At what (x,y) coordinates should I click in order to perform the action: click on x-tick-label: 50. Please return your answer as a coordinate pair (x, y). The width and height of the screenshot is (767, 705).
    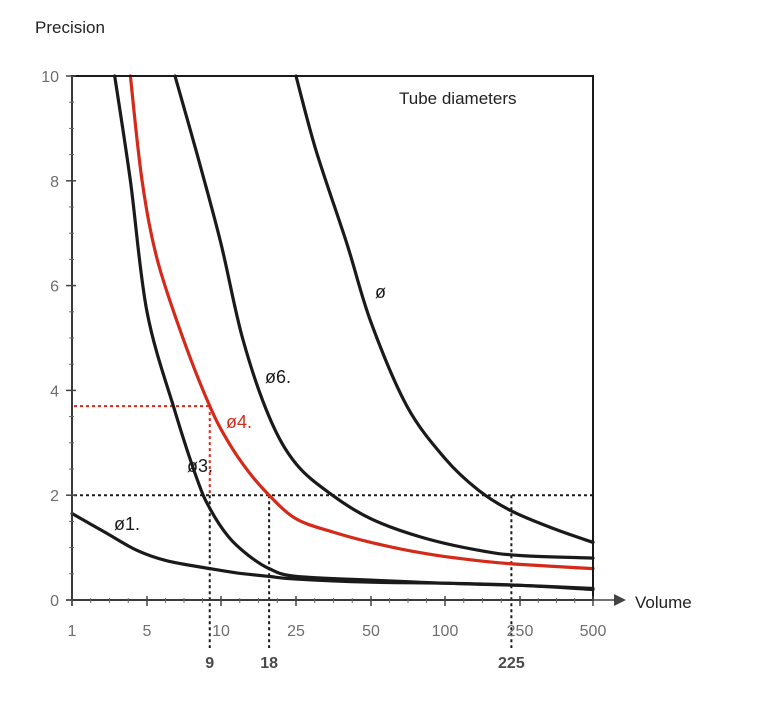
    Looking at the image, I should click on (371, 631).